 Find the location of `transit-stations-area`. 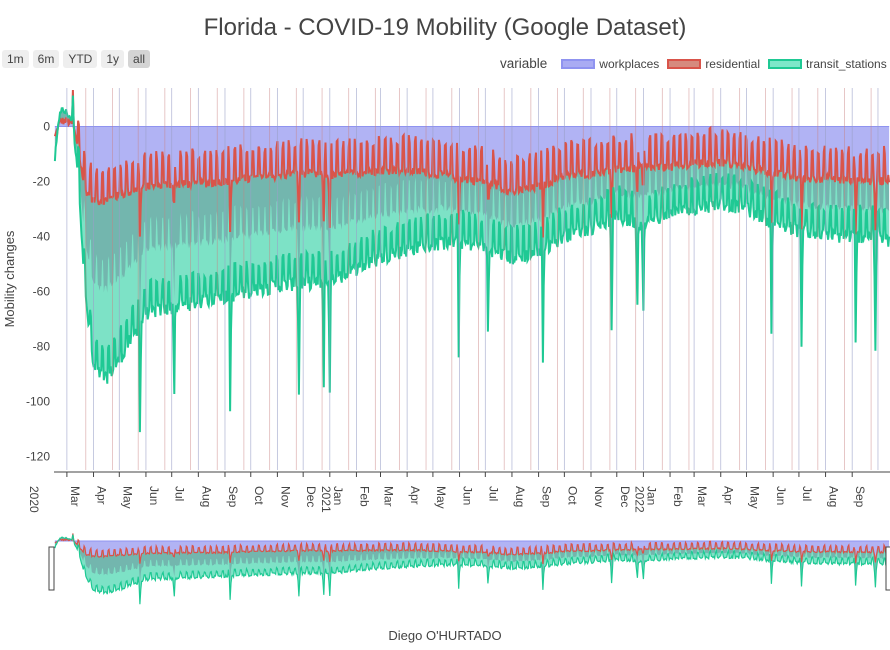

transit-stations-area is located at coordinates (472, 569).